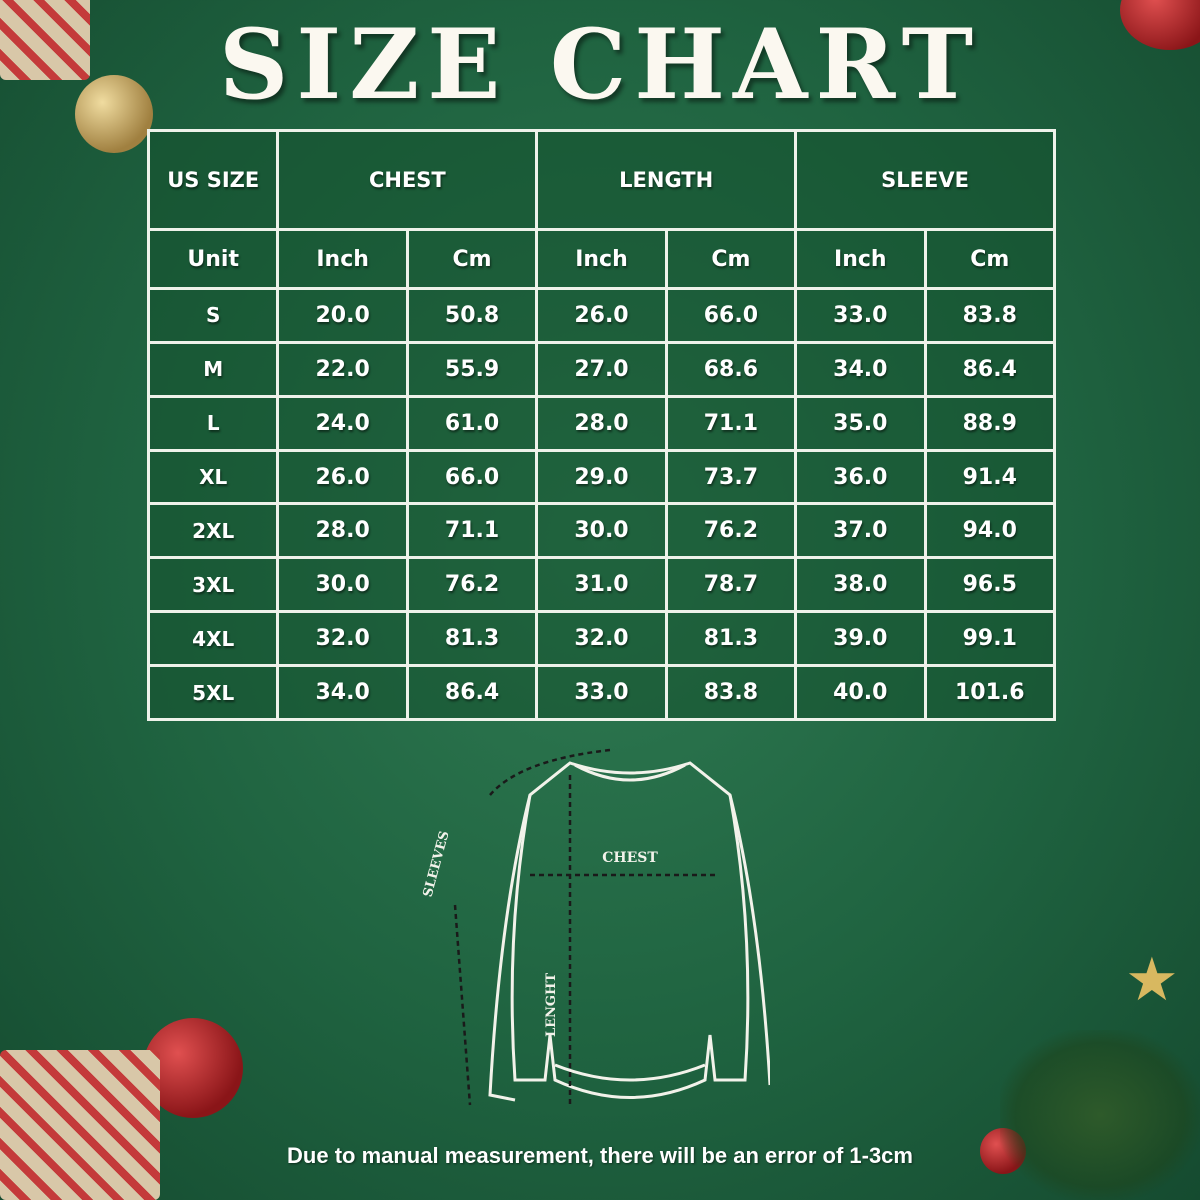  Describe the element at coordinates (213, 639) in the screenshot. I see `size-cell: 4XL` at that location.